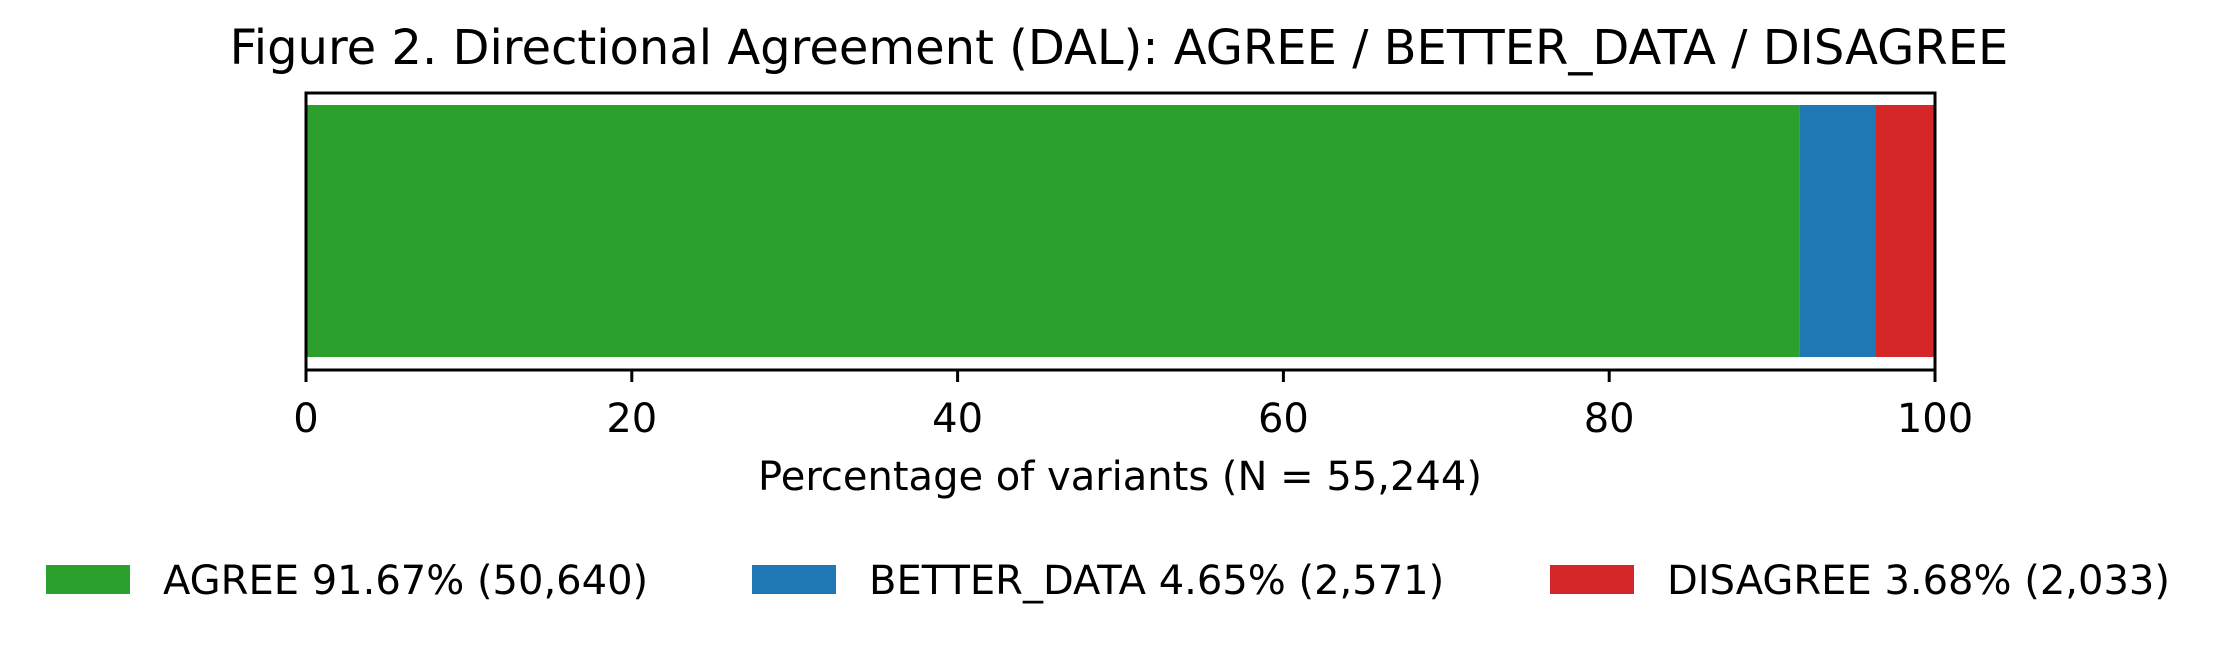 The width and height of the screenshot is (2238, 649). Describe the element at coordinates (1609, 419) in the screenshot. I see `x-tick-label: 80` at that location.